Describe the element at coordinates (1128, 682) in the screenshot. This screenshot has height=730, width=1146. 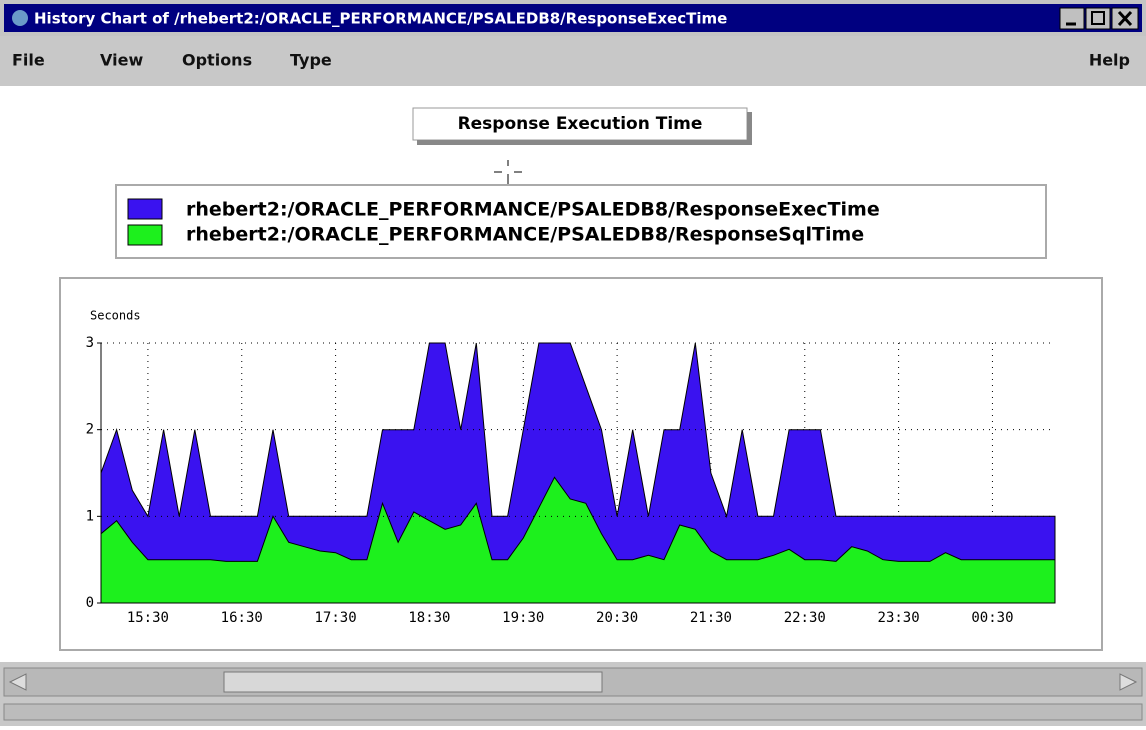
I see `scroll-right` at that location.